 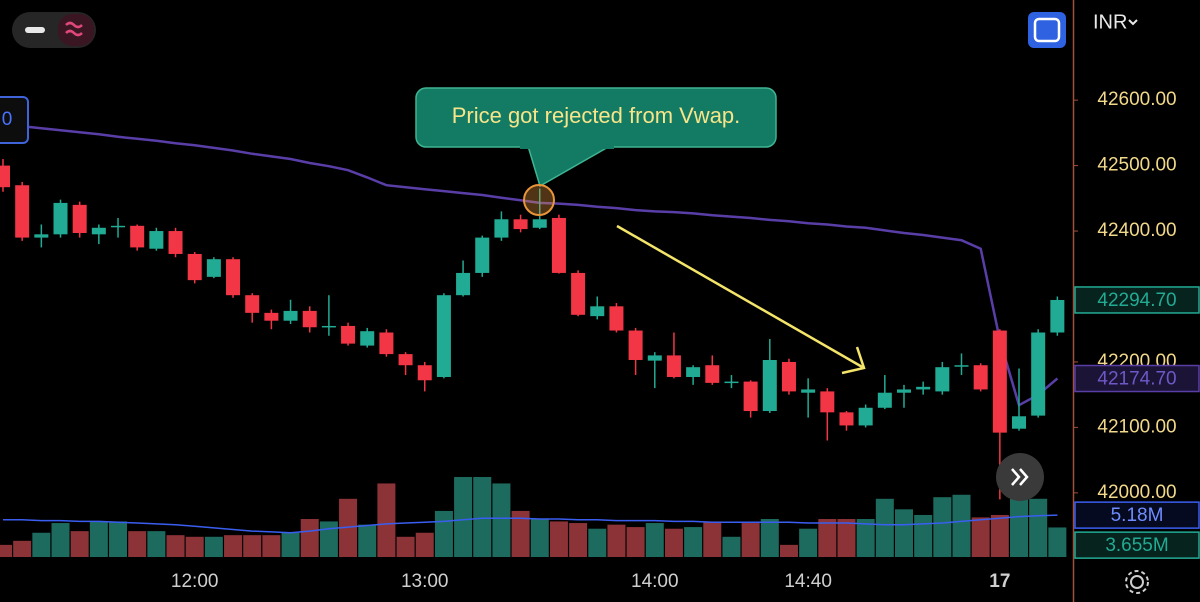 What do you see at coordinates (7, 119) in the screenshot?
I see `badge-text: 0` at bounding box center [7, 119].